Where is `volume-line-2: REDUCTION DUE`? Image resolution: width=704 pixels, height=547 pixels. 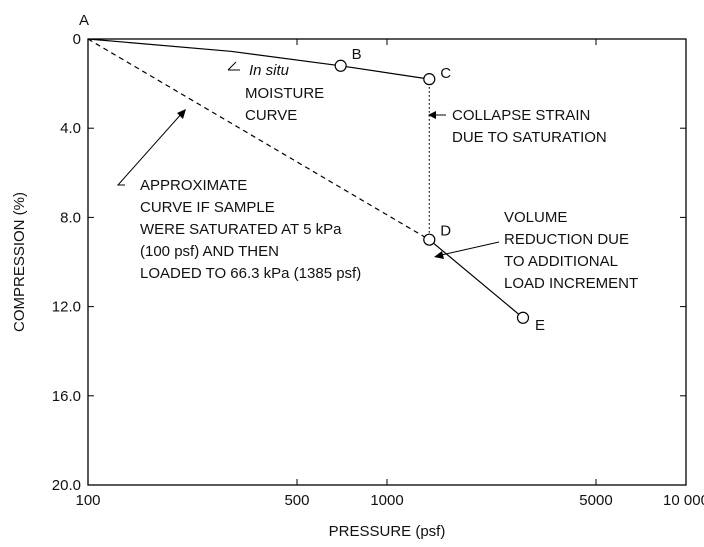
volume-line-2: REDUCTION DUE is located at coordinates (566, 239).